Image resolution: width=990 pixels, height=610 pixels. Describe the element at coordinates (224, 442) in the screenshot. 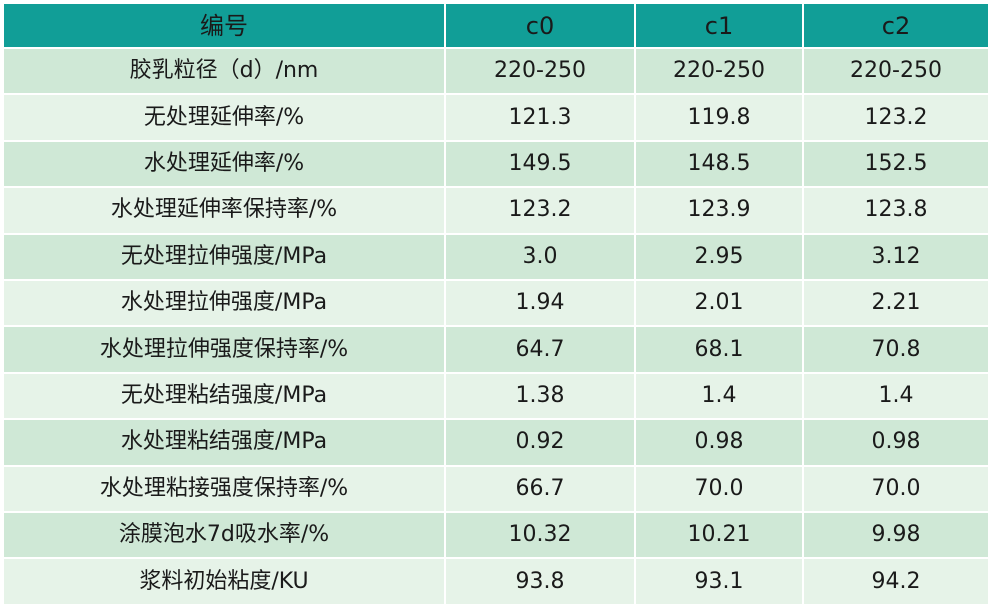

I see `row-label: 水处理粘结强度/MPa` at that location.